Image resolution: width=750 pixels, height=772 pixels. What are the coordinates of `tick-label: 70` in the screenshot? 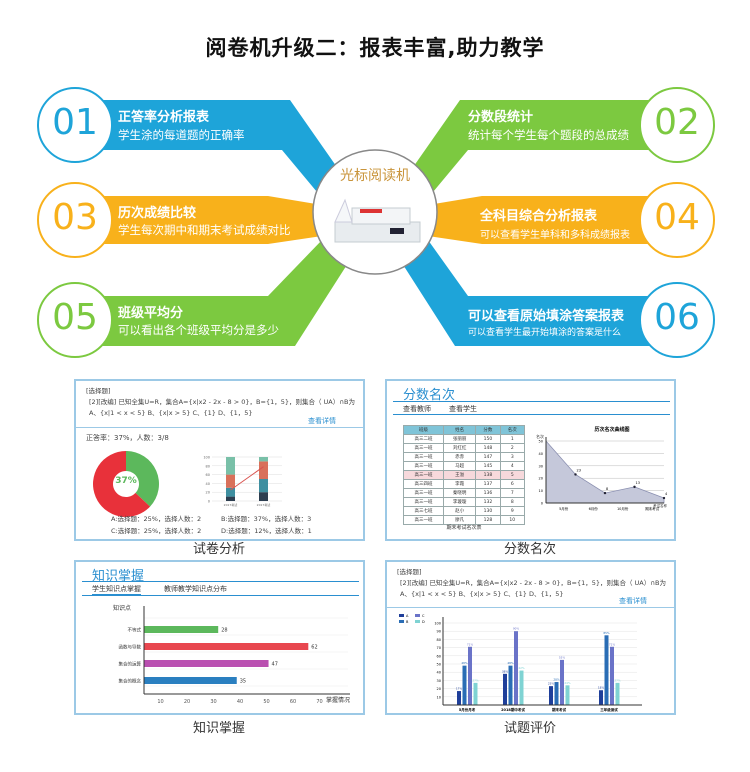 It's located at (319, 702).